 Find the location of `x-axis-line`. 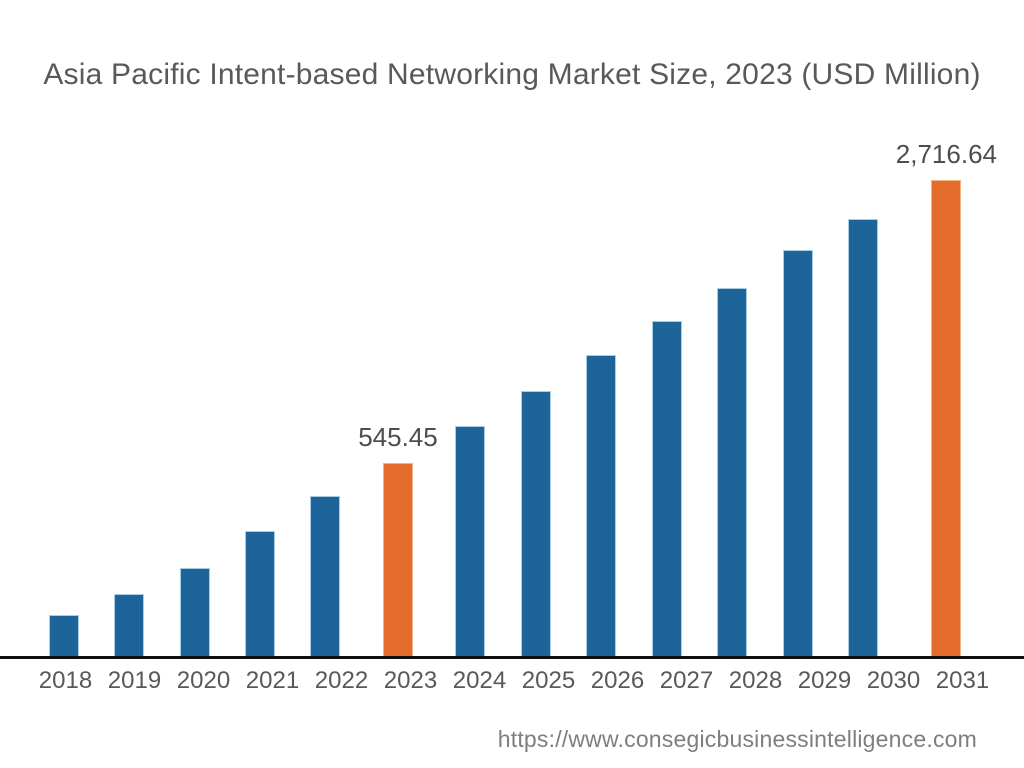

x-axis-line is located at coordinates (512, 657).